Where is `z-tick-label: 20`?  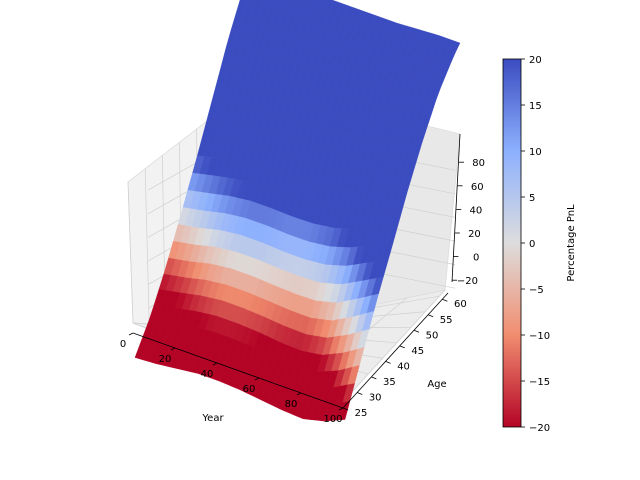 z-tick-label: 20 is located at coordinates (474, 234).